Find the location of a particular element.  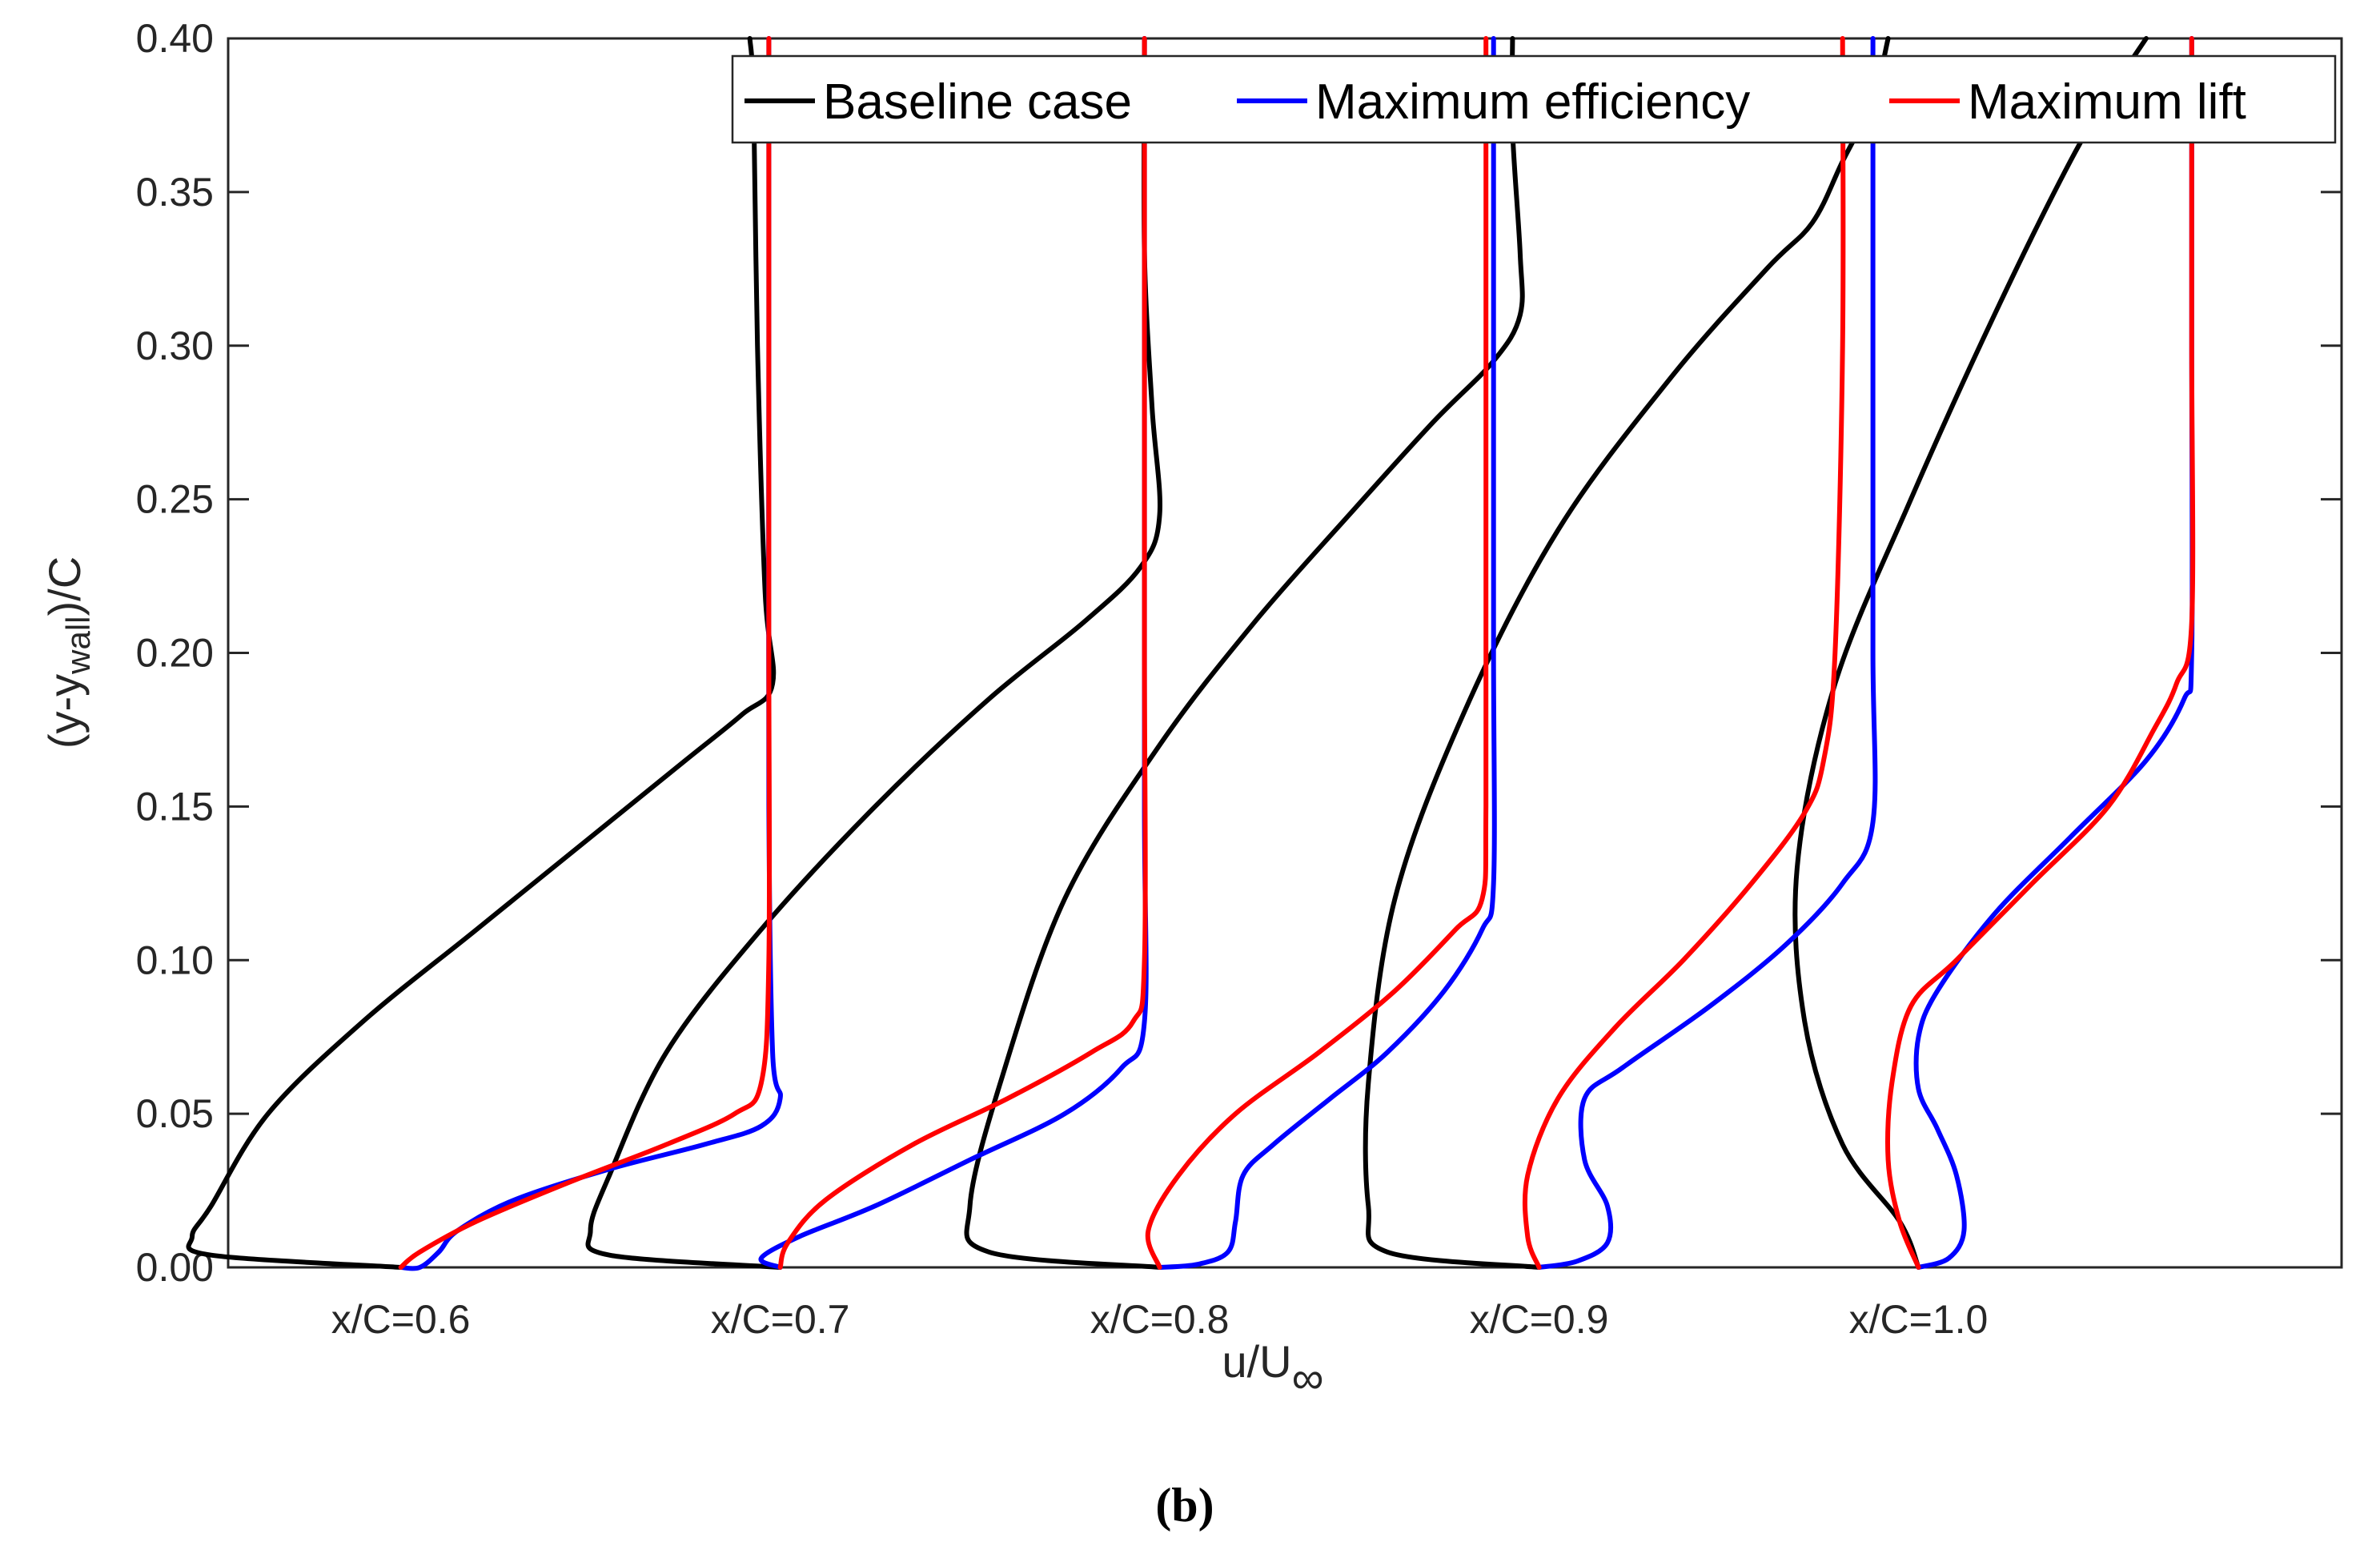

station-label: x/C=1.0 is located at coordinates (1919, 1319).